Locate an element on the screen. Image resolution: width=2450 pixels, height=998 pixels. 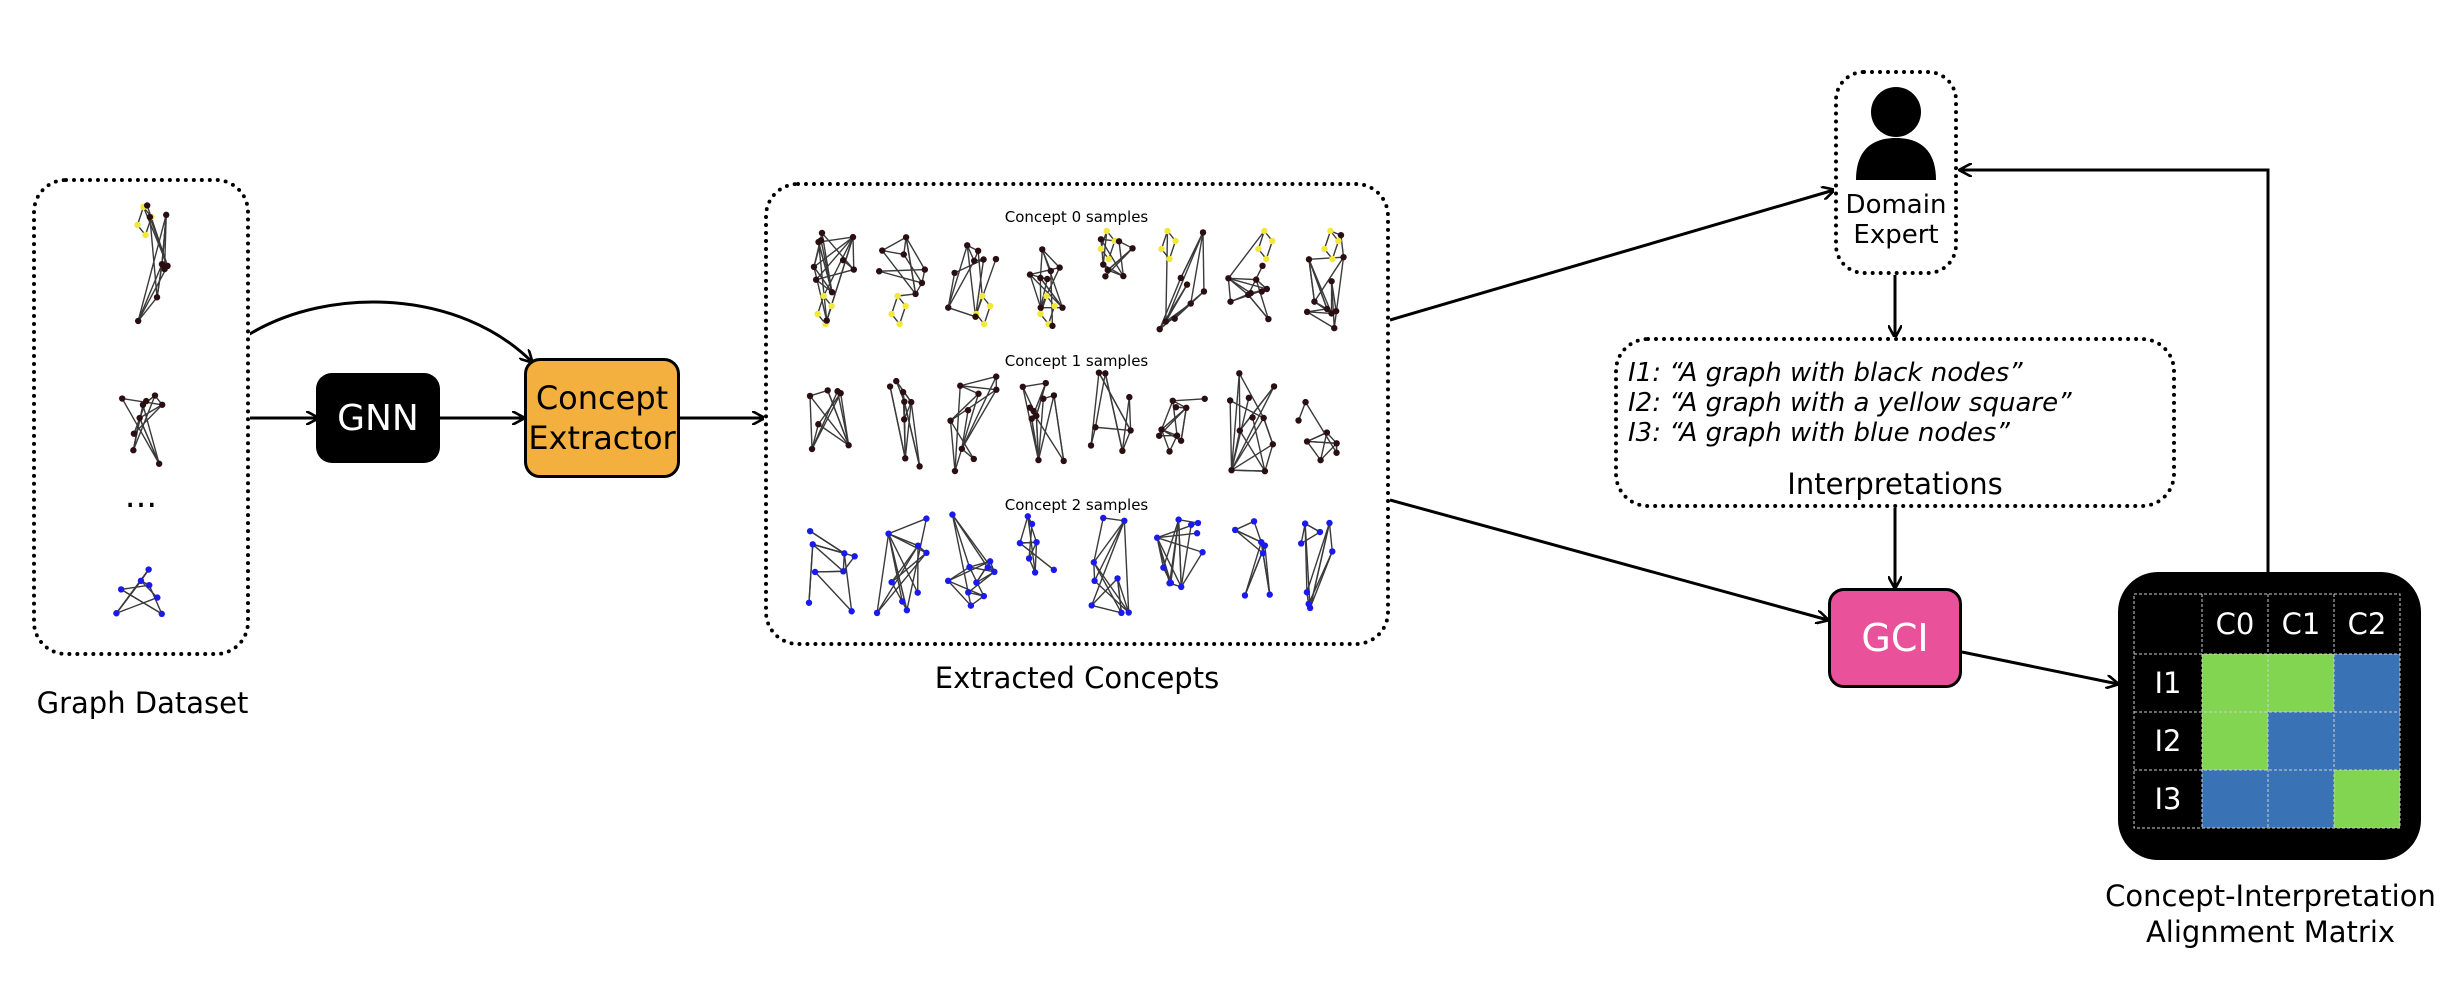
concept-0-title: Concept 0 samples is located at coordinates (1076, 217).